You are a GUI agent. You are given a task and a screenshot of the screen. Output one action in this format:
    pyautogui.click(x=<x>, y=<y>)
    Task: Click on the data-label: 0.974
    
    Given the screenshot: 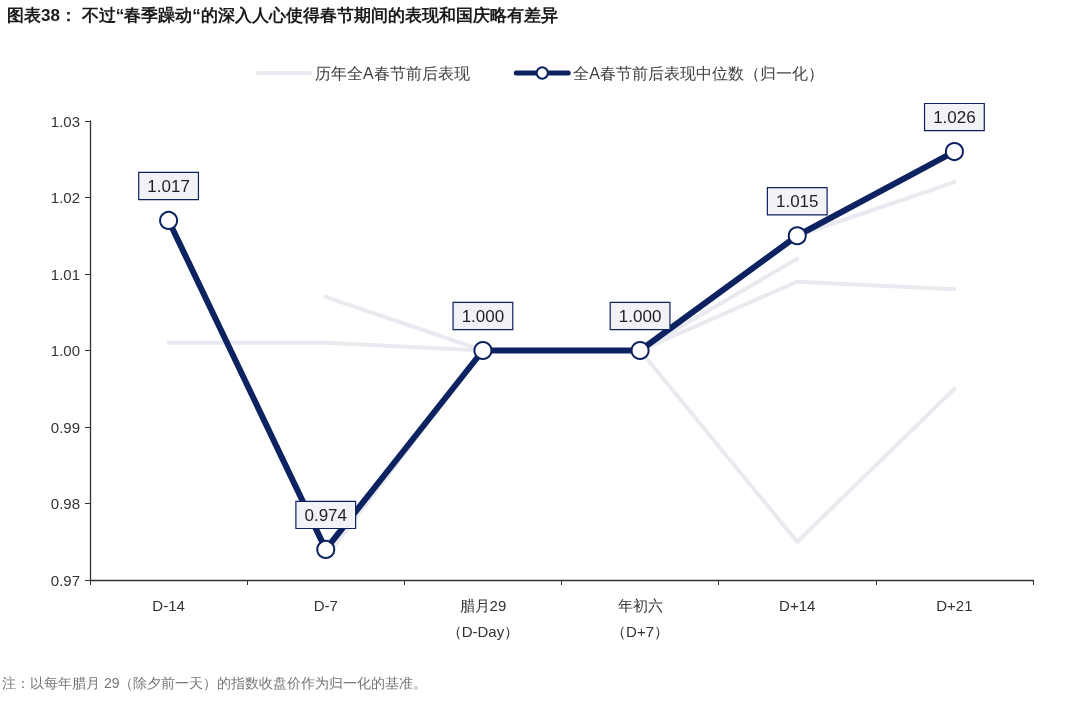 What is the action you would take?
    pyautogui.click(x=326, y=515)
    